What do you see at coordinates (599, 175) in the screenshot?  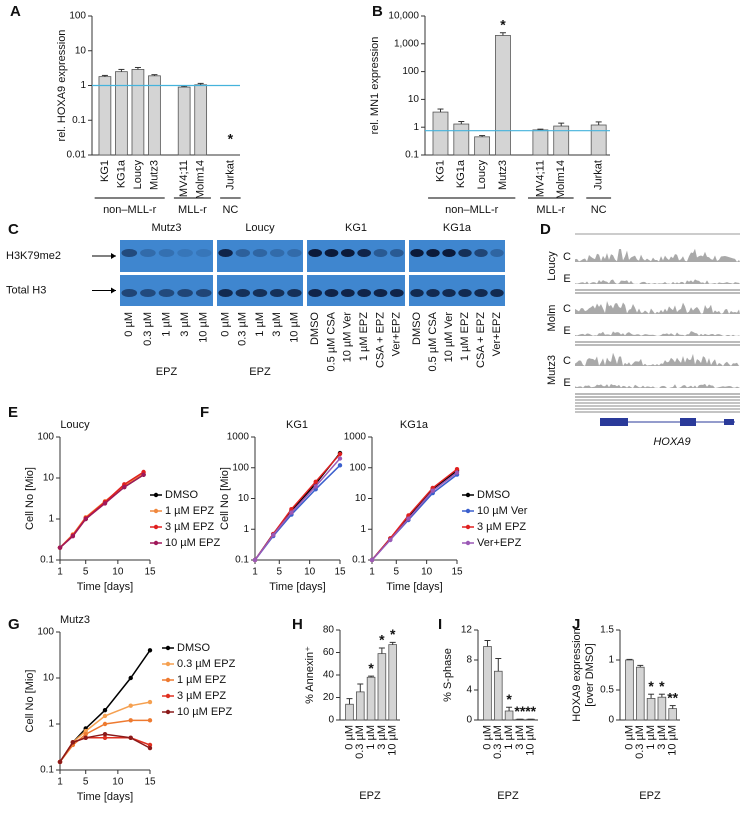 I see `x-tick-label: Jurkat` at bounding box center [599, 175].